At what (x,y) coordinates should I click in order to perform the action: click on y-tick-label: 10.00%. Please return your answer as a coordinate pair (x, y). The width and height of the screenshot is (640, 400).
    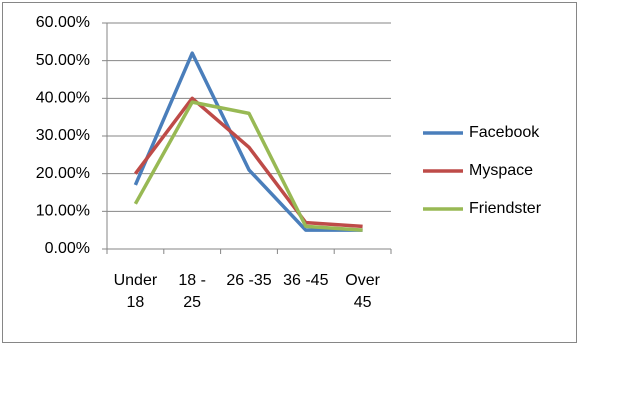
    Looking at the image, I should click on (63, 211).